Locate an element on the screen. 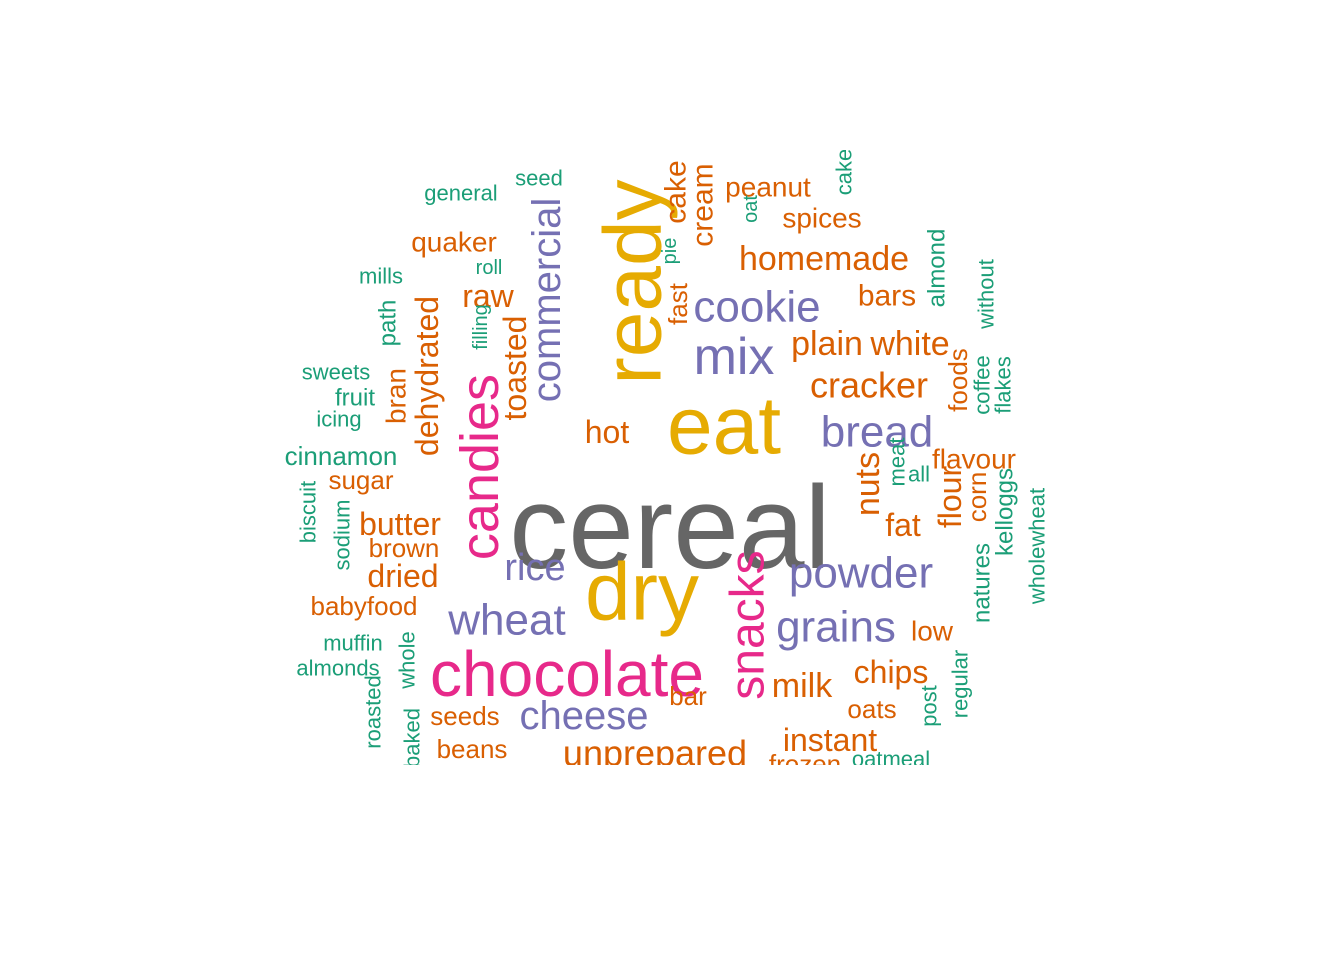  word-brown: brown is located at coordinates (404, 548).